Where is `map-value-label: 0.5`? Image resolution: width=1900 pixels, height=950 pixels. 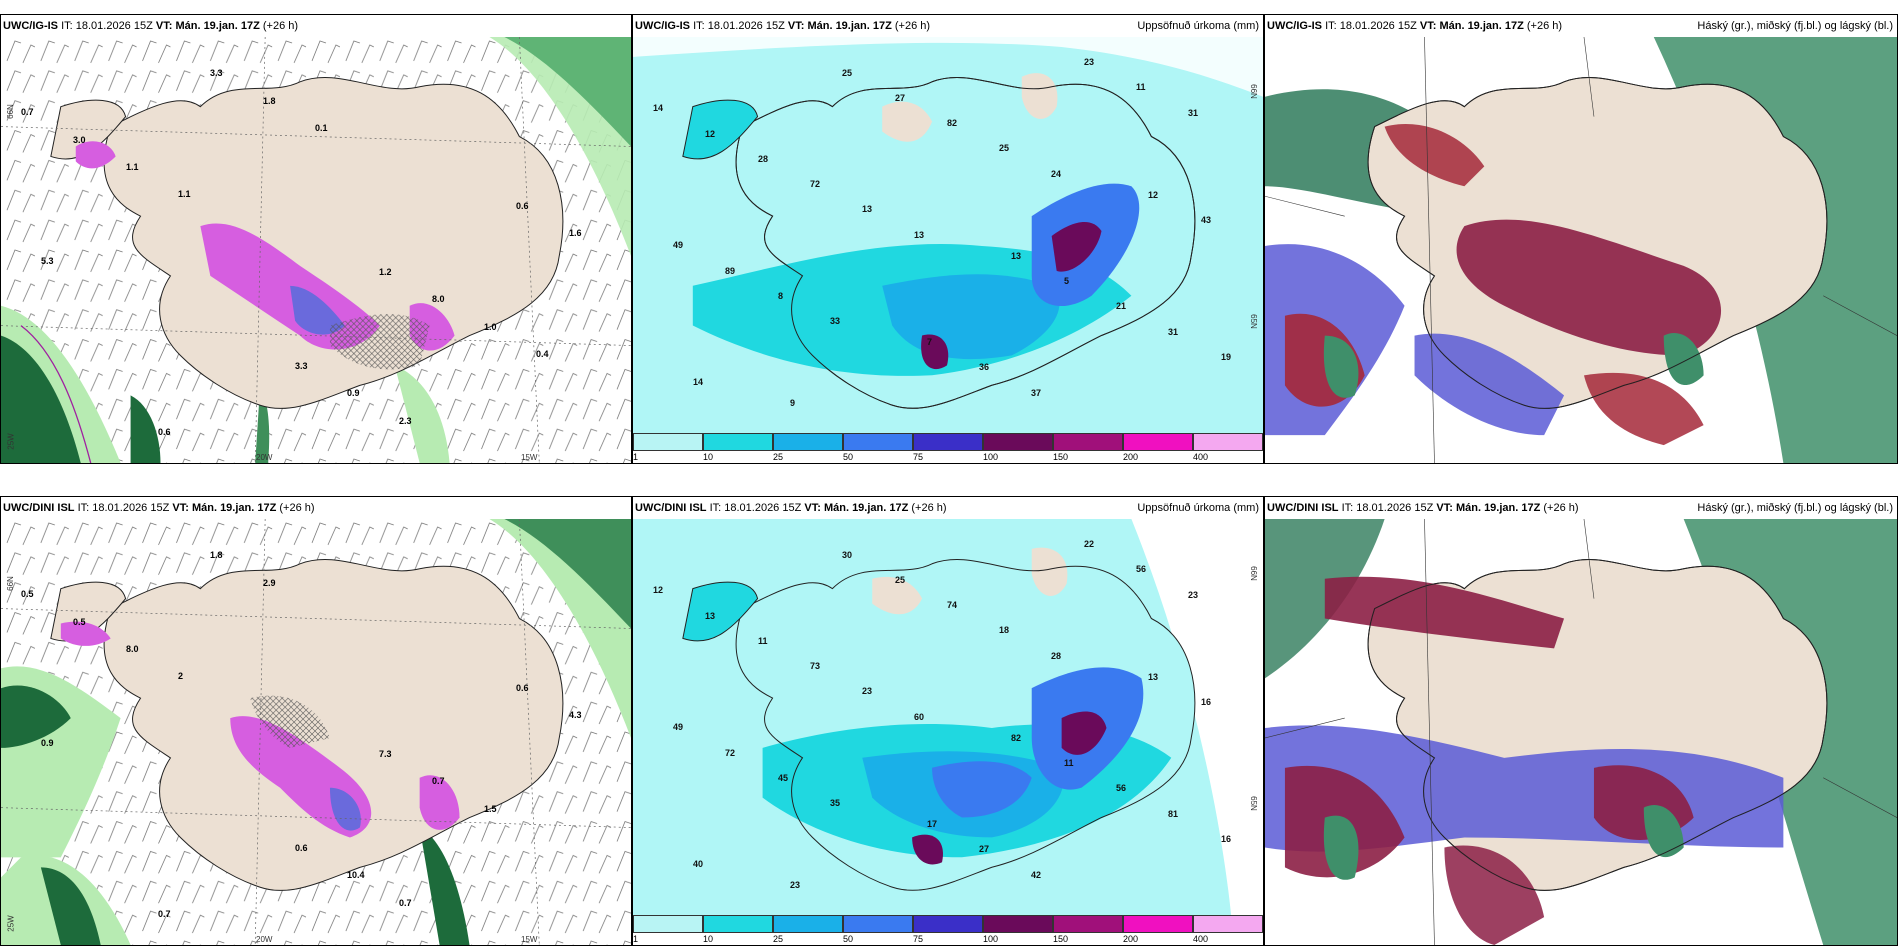 map-value-label: 0.5 is located at coordinates (27, 594).